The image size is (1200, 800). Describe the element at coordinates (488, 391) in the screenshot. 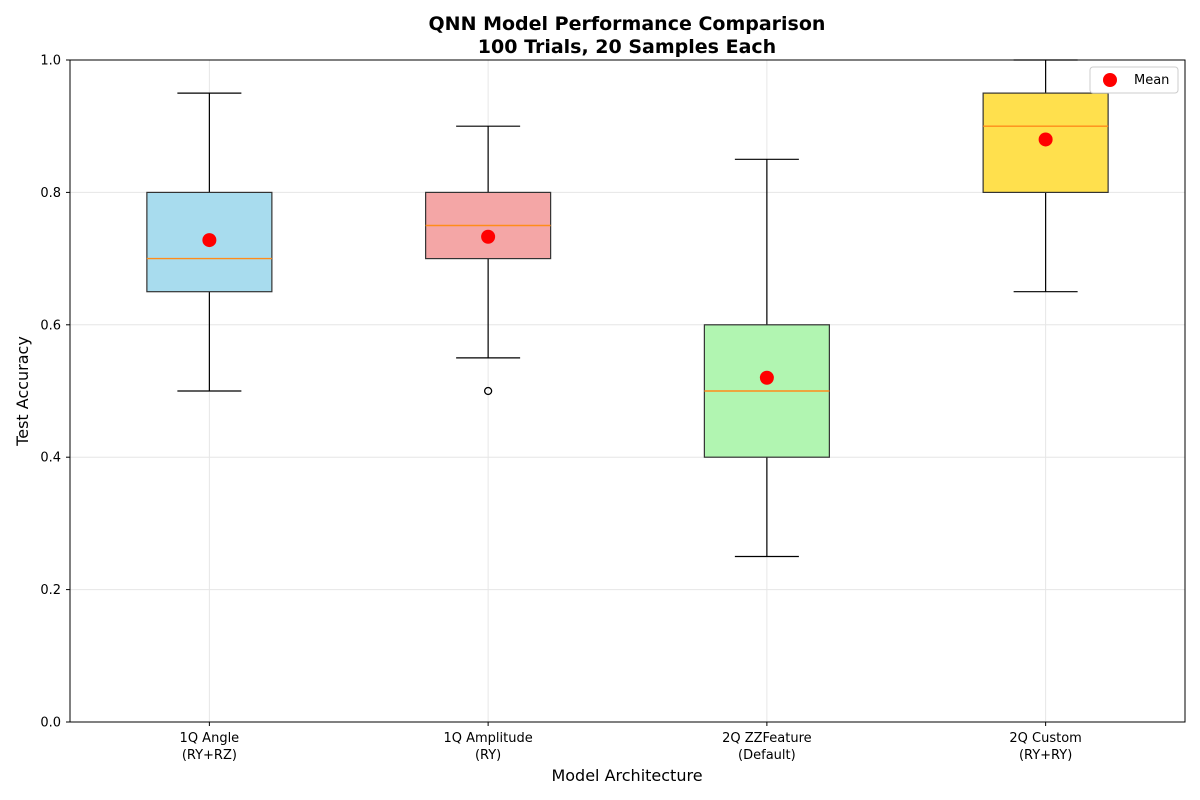

I see `outlier-point` at that location.